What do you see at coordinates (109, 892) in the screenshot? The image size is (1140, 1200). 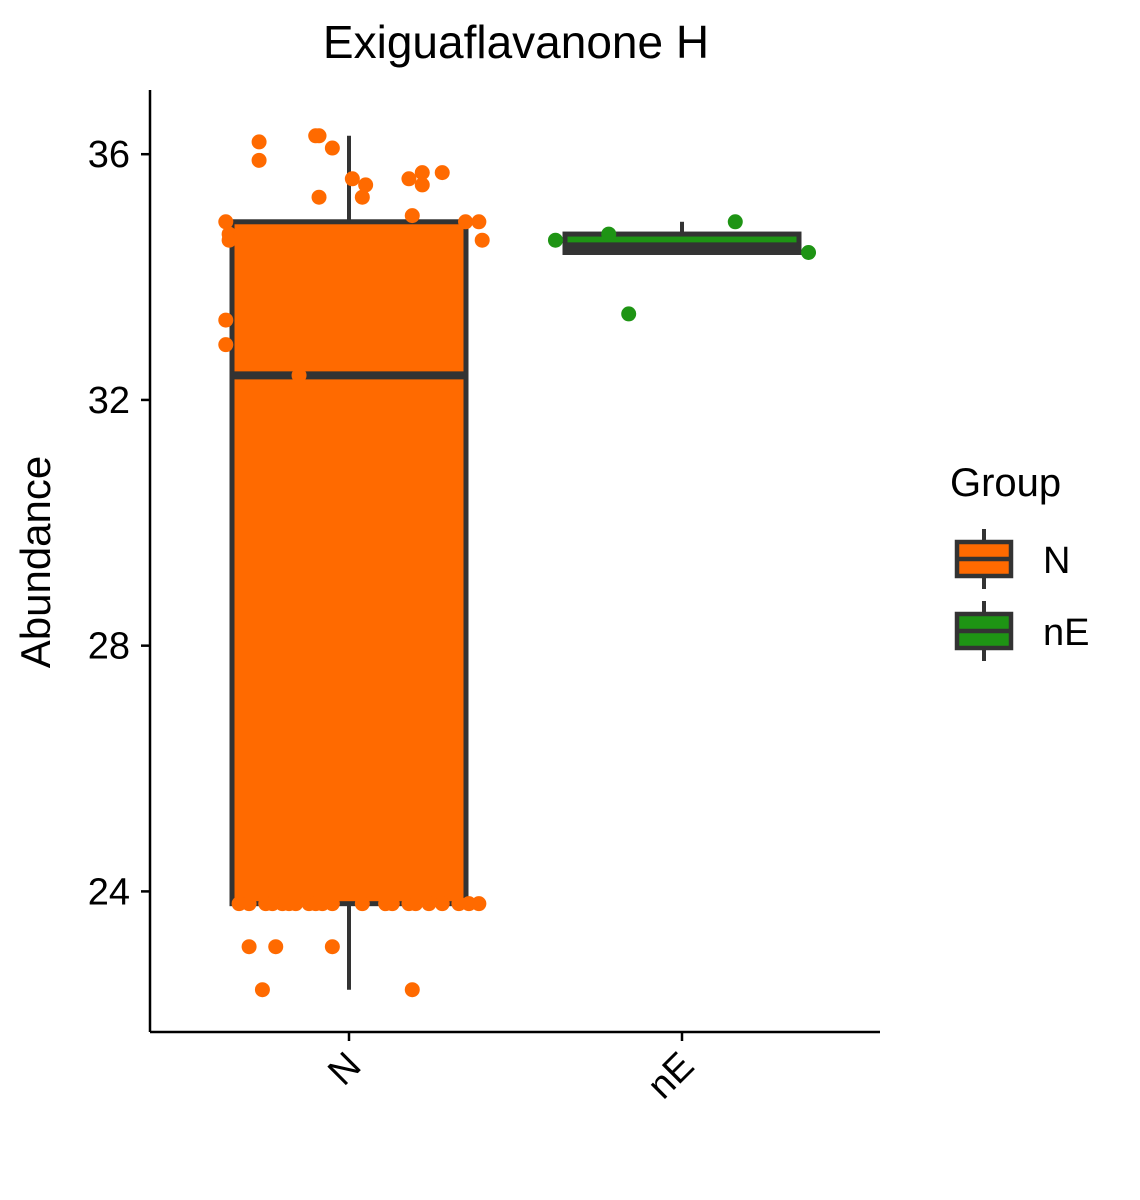 I see `y-tick-label-24: 24` at bounding box center [109, 892].